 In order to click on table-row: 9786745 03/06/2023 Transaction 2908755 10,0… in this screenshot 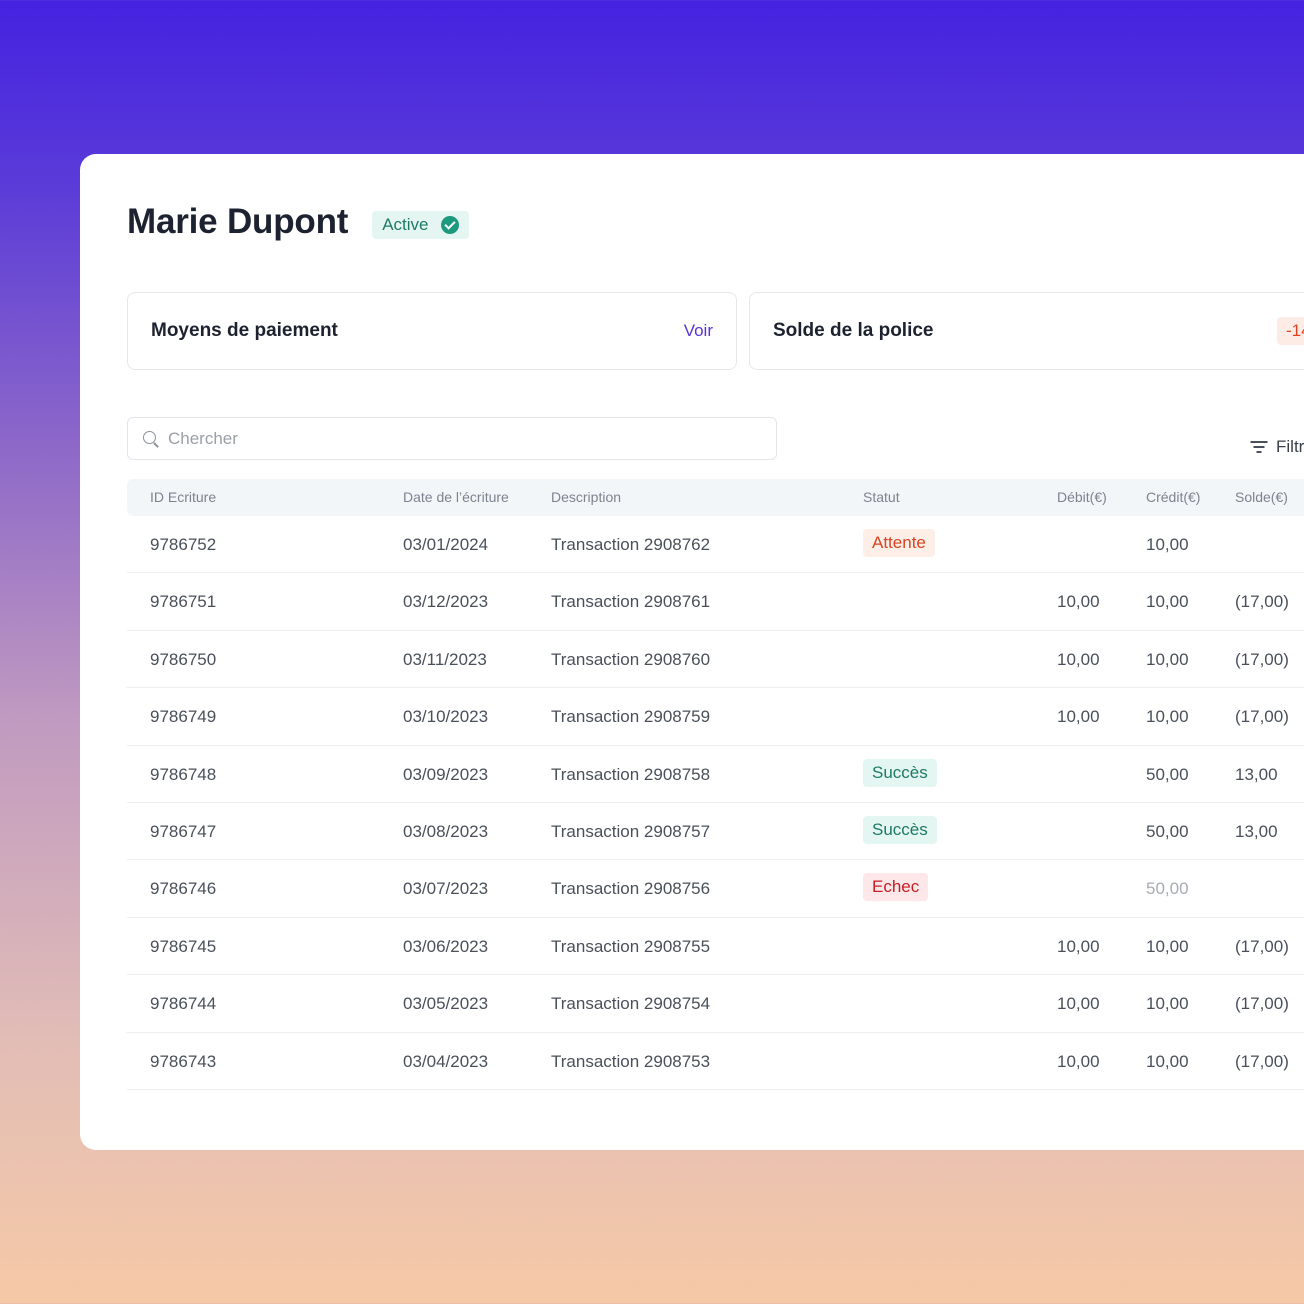, I will do `click(715, 947)`.